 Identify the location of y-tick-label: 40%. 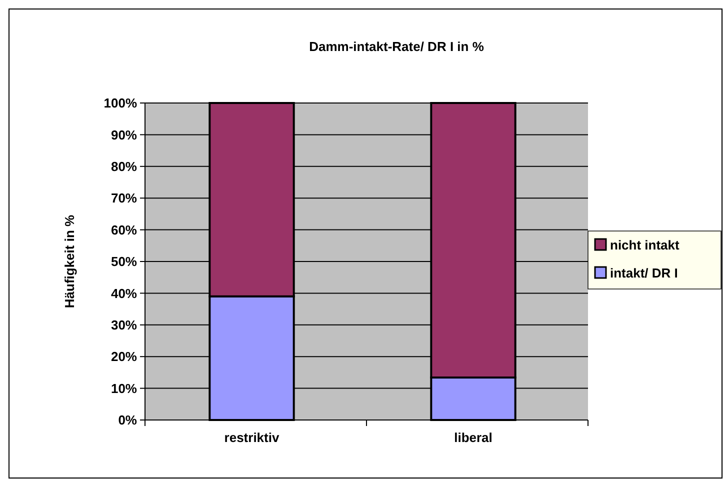
(124, 293).